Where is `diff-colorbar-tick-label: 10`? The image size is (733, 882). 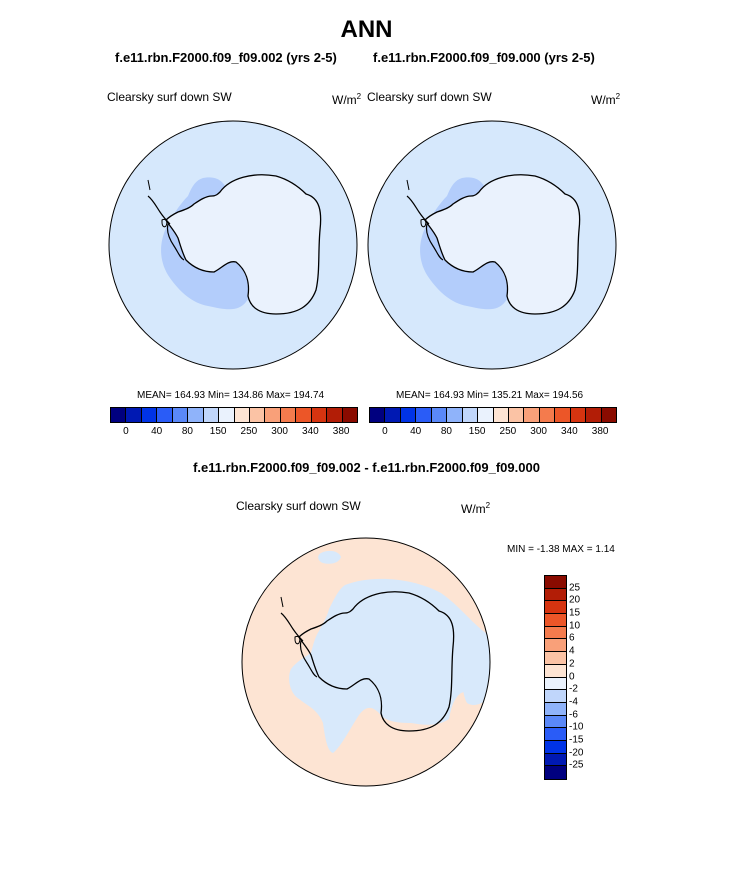 diff-colorbar-tick-label: 10 is located at coordinates (575, 626).